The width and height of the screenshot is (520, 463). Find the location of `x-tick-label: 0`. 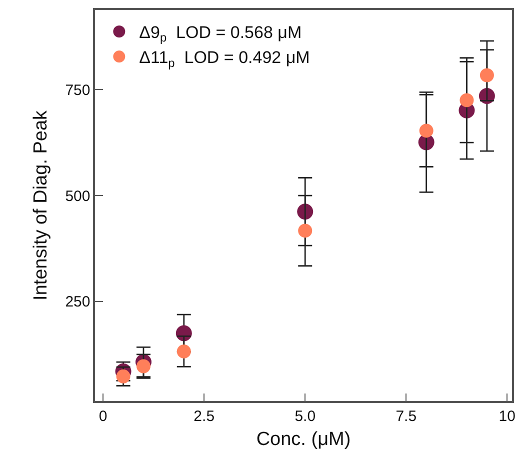

x-tick-label: 0 is located at coordinates (103, 416).